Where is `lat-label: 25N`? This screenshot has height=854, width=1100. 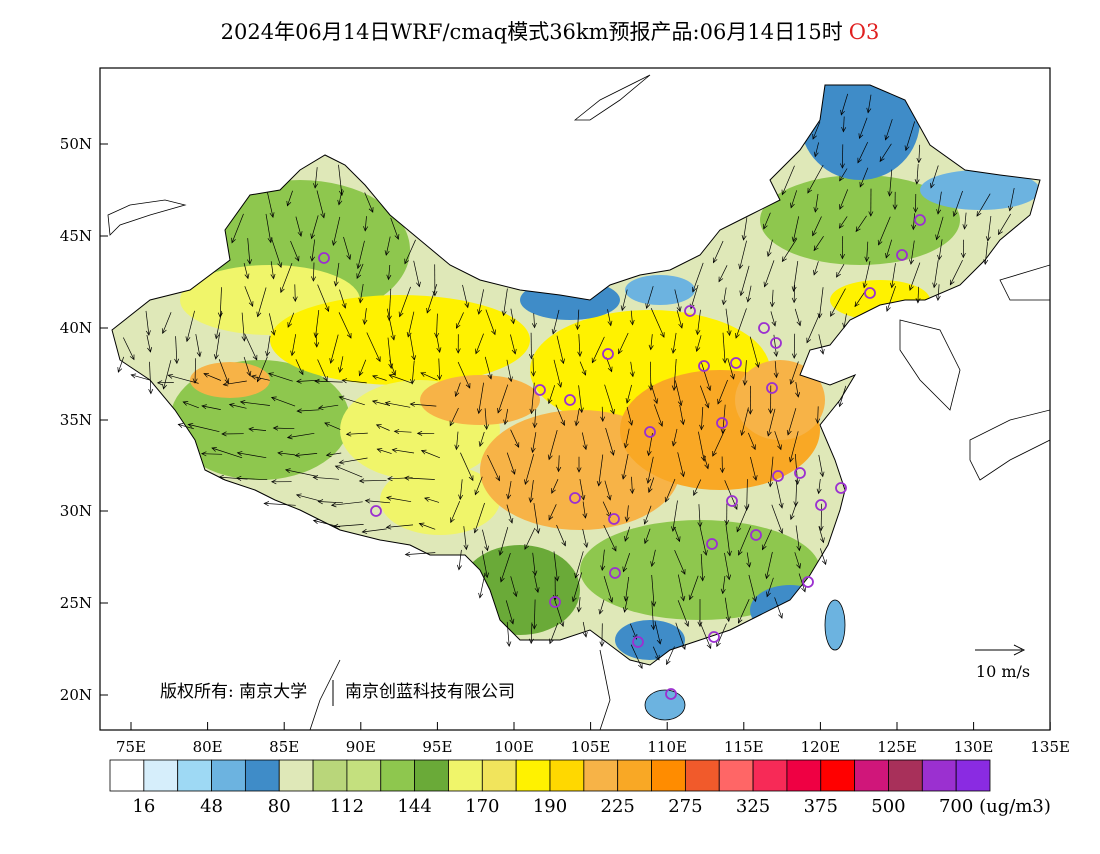
lat-label: 25N is located at coordinates (76, 603).